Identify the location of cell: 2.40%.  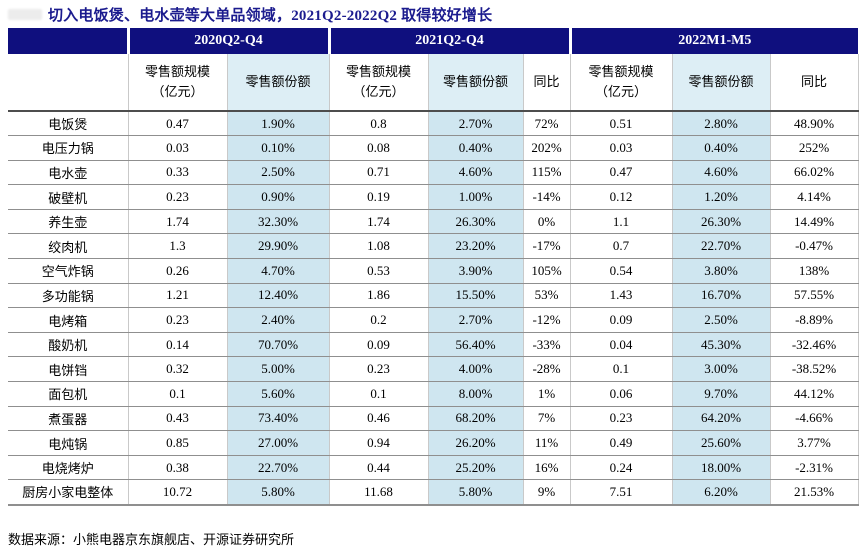
(278, 320).